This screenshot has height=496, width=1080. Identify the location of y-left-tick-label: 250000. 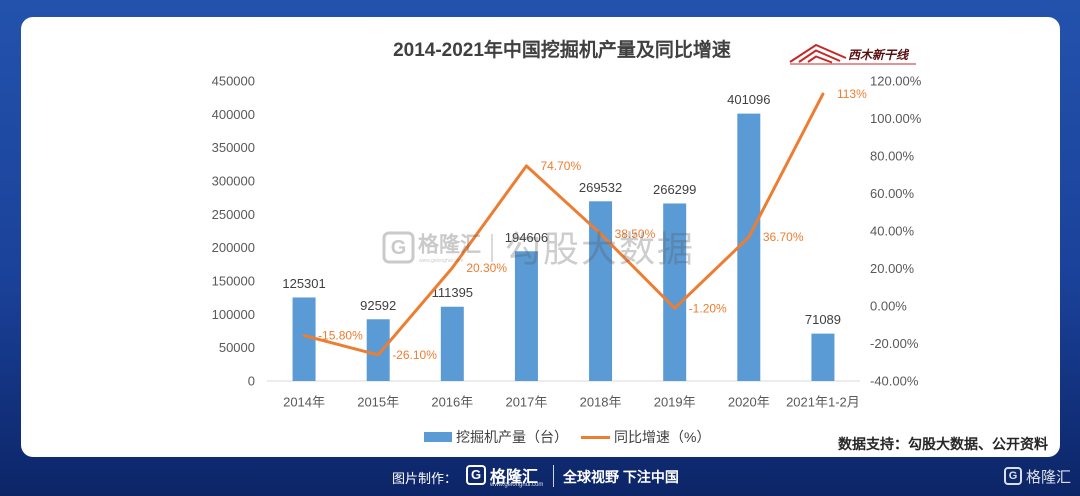
(233, 214).